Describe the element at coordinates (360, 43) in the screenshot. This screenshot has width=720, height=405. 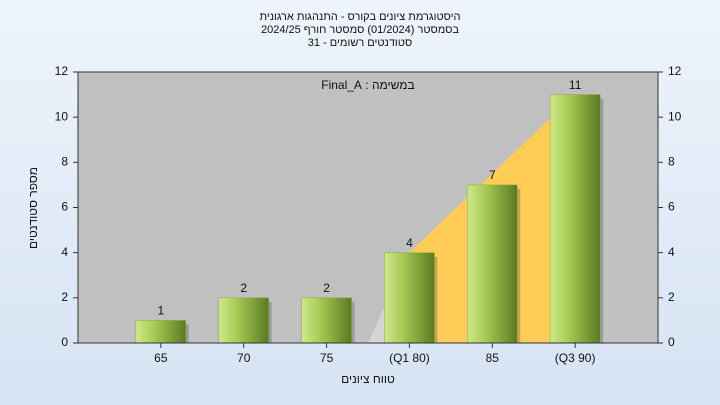
I see `chart-subtitle: סטודנטים רשומים - 31` at that location.